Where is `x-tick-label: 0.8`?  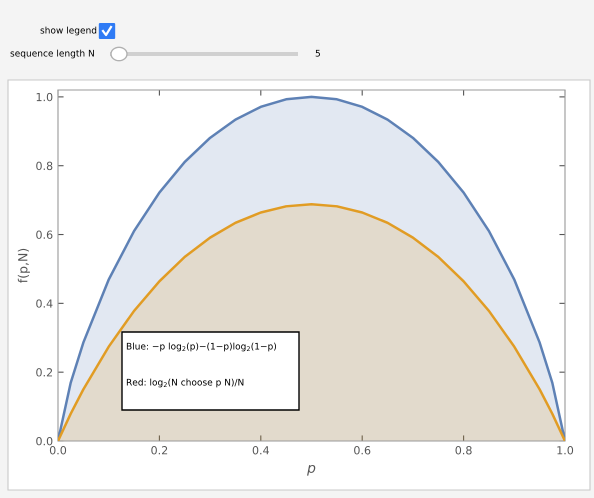 x-tick-label: 0.8 is located at coordinates (464, 450).